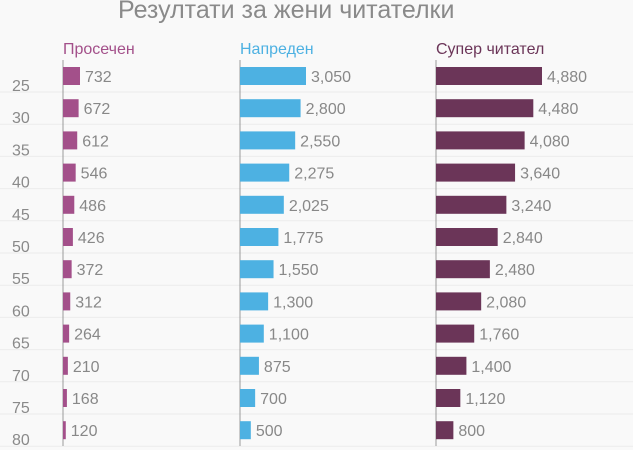 The image size is (633, 450). What do you see at coordinates (98, 77) in the screenshot?
I see `data-label: 732` at bounding box center [98, 77].